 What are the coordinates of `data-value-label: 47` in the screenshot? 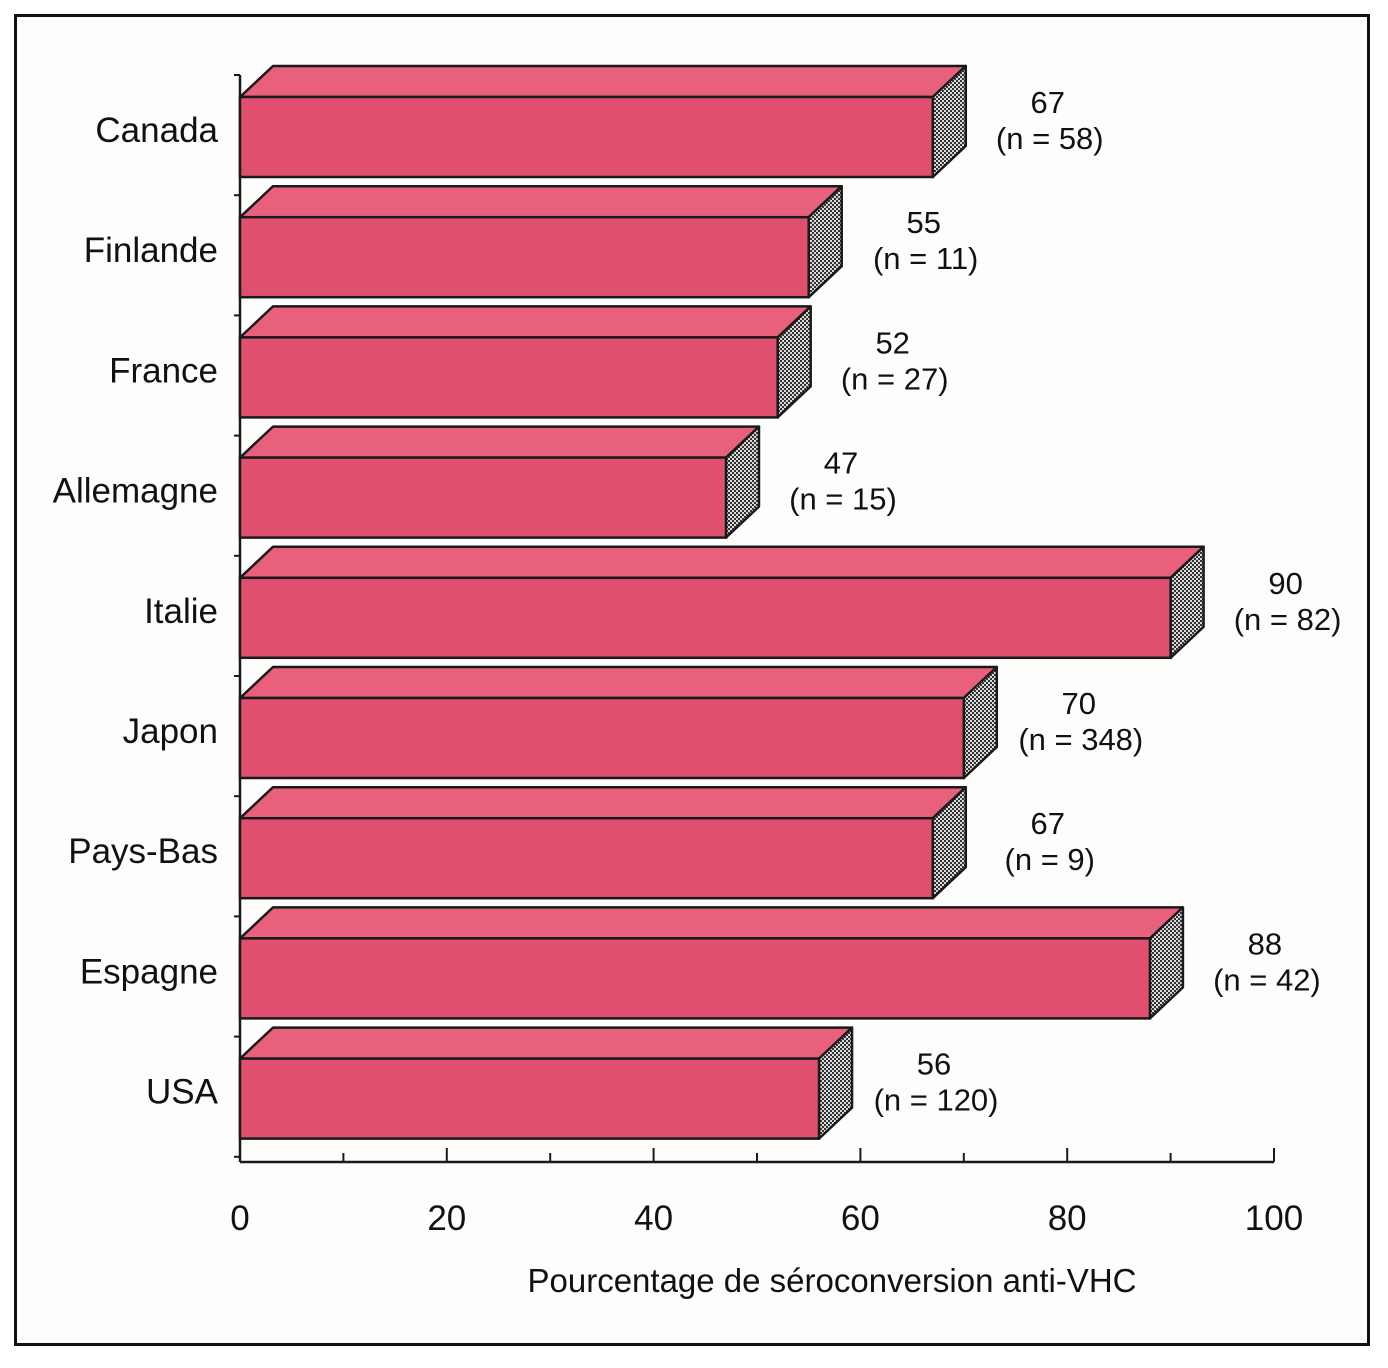 It's located at (841, 463).